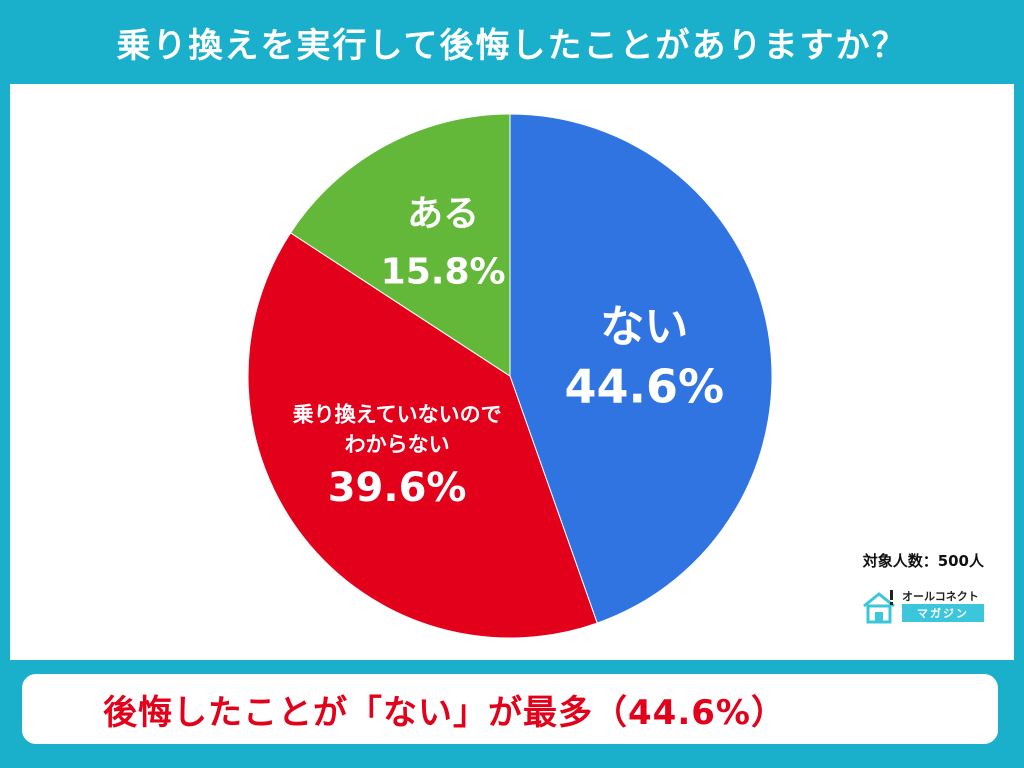 This screenshot has height=768, width=1024. What do you see at coordinates (400, 245) in the screenshot?
I see `slice-aru` at bounding box center [400, 245].